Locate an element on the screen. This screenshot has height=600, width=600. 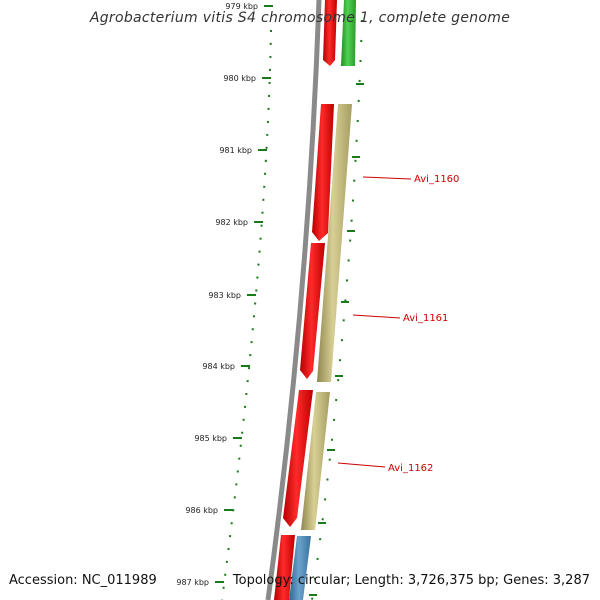
gene-track is located at coordinates (322, 300).